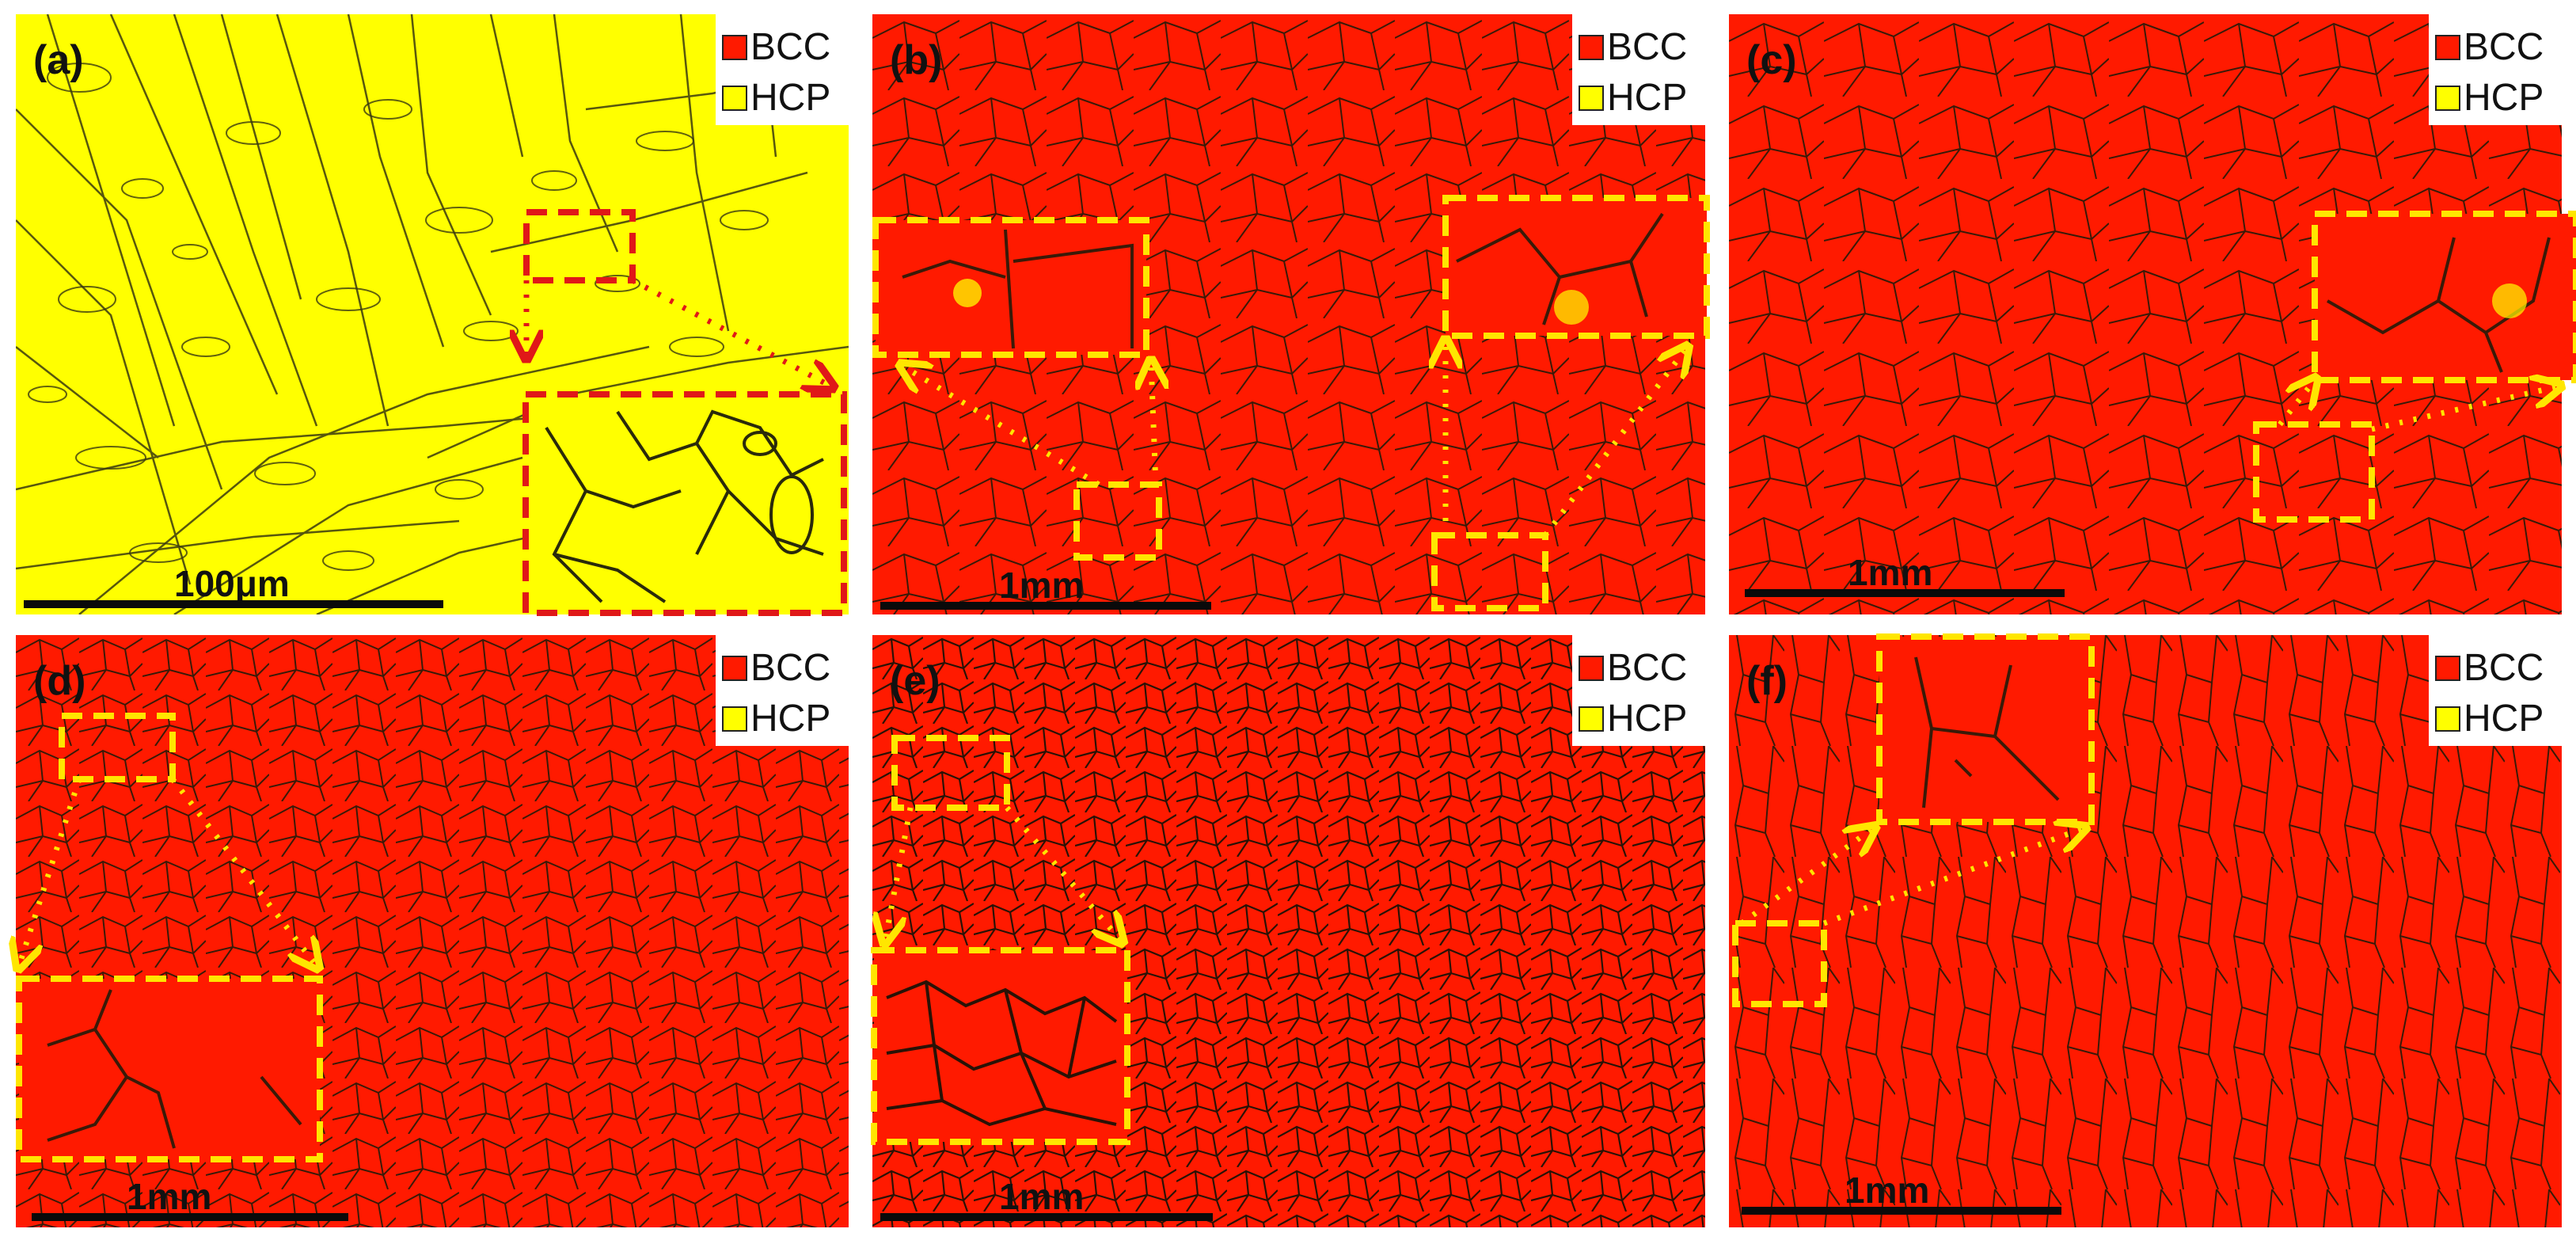  What do you see at coordinates (1772, 60) in the screenshot?
I see `panel-c-label: (c)` at bounding box center [1772, 60].